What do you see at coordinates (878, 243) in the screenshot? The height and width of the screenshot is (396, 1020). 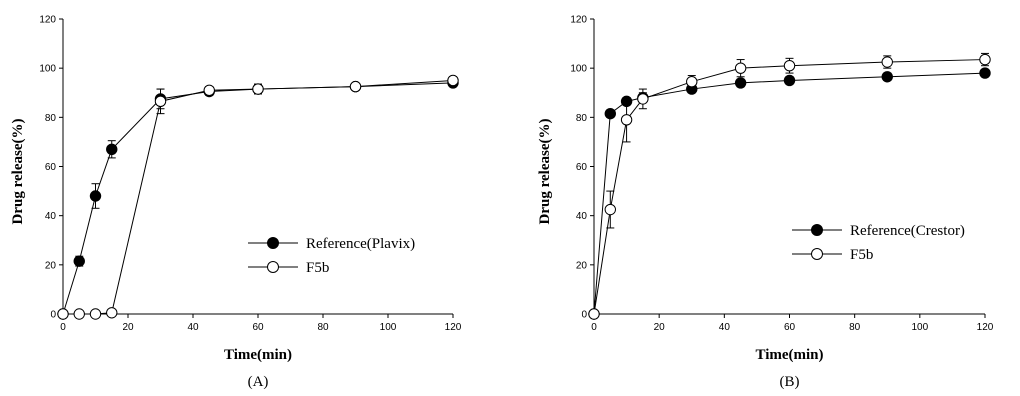 I see `legend: Reference(Crestor) F5b` at bounding box center [878, 243].